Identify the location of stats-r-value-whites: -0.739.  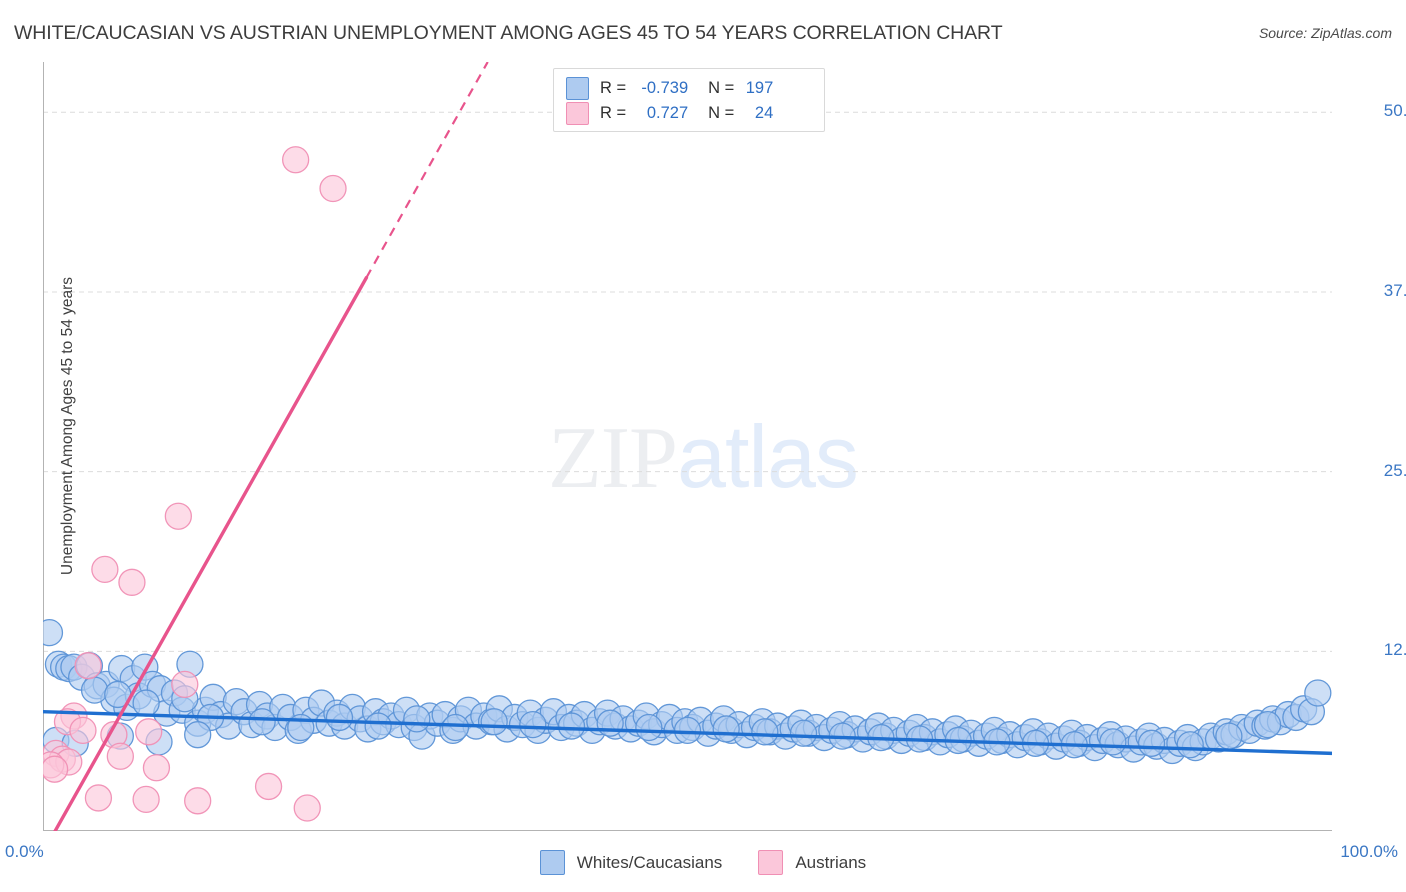
(665, 88).